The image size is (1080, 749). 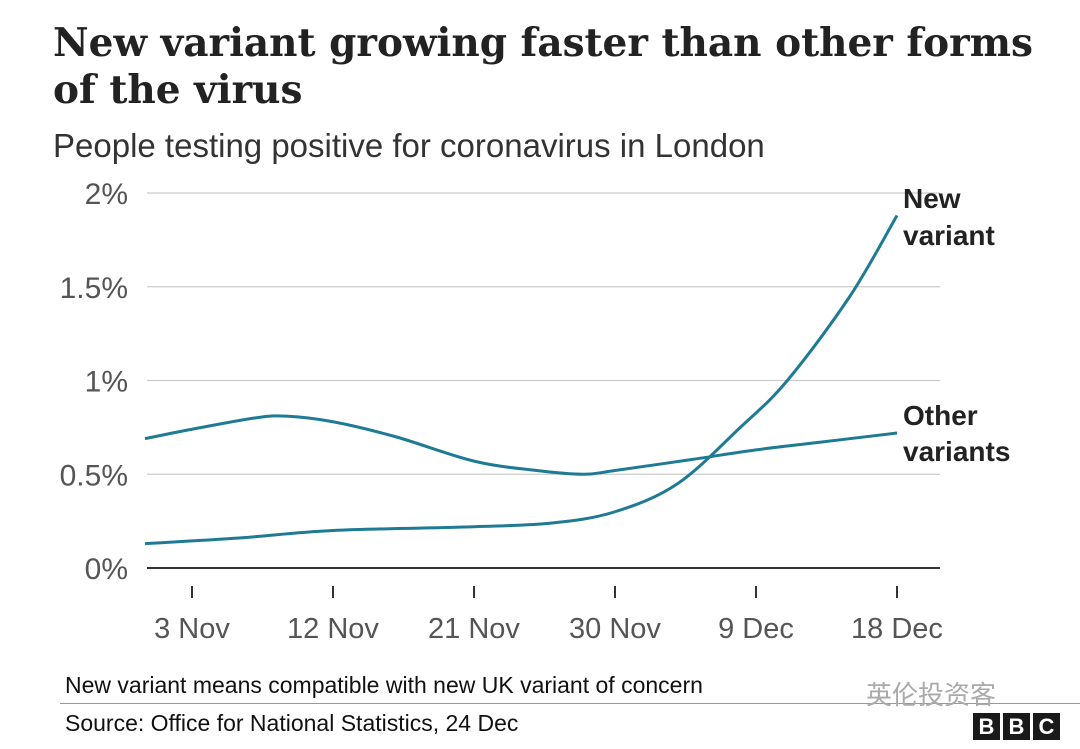 What do you see at coordinates (521, 445) in the screenshot?
I see `series-line-other-variants` at bounding box center [521, 445].